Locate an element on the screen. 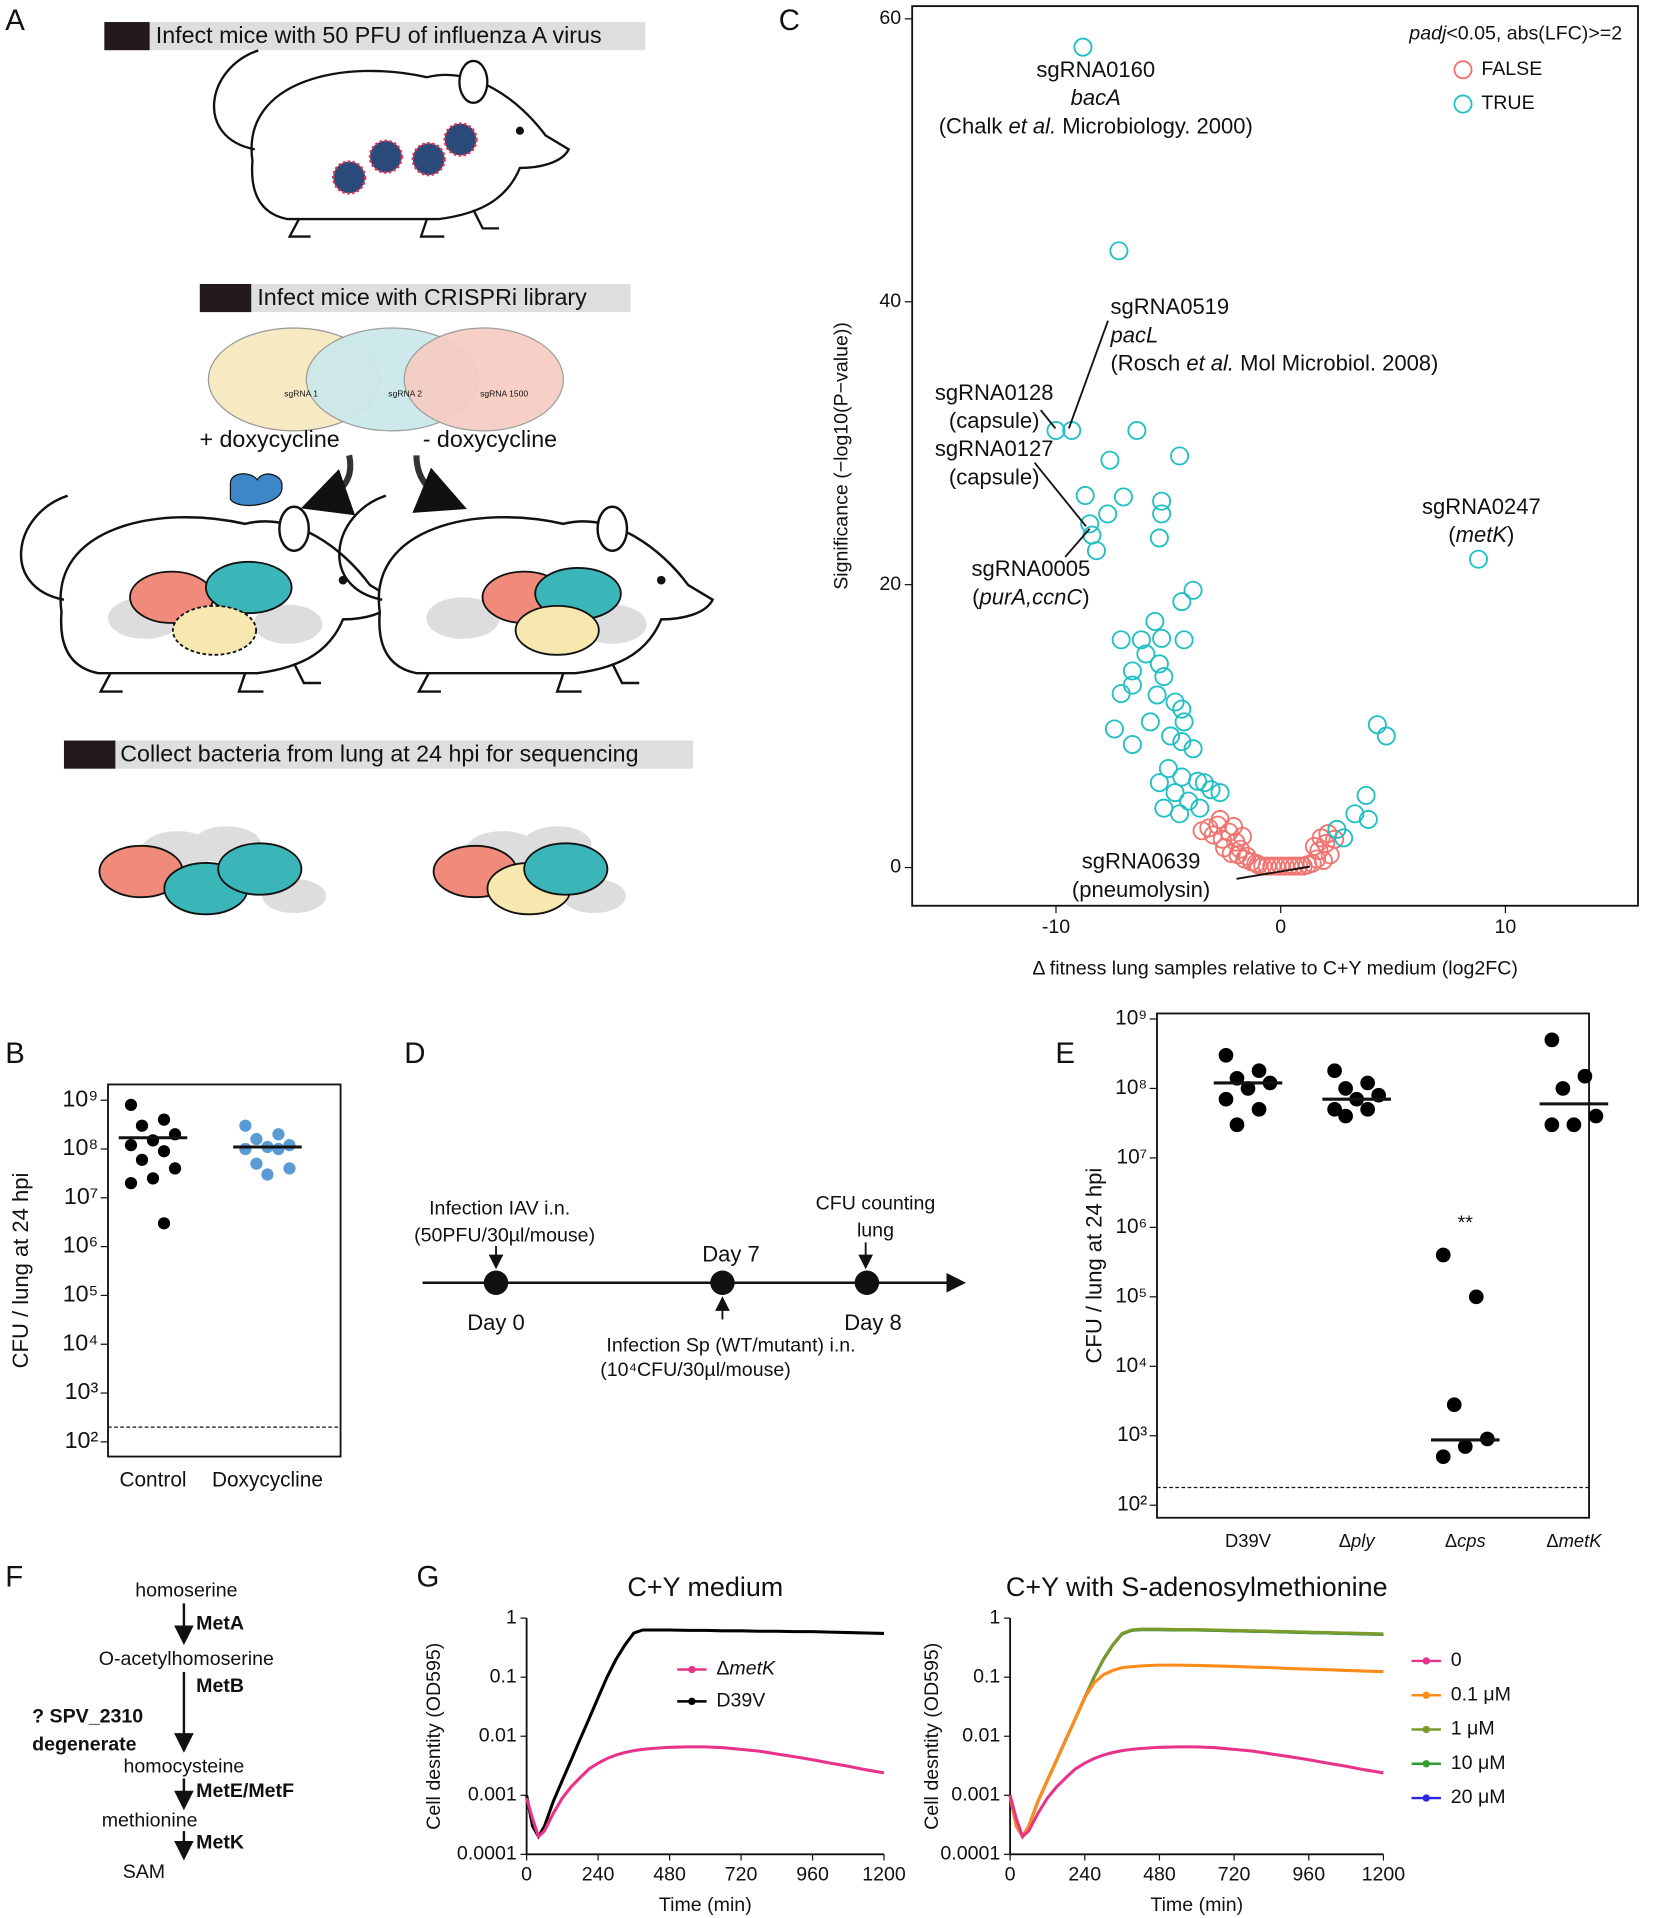 This screenshot has height=1918, width=1653. panel-label: E is located at coordinates (1065, 1053).